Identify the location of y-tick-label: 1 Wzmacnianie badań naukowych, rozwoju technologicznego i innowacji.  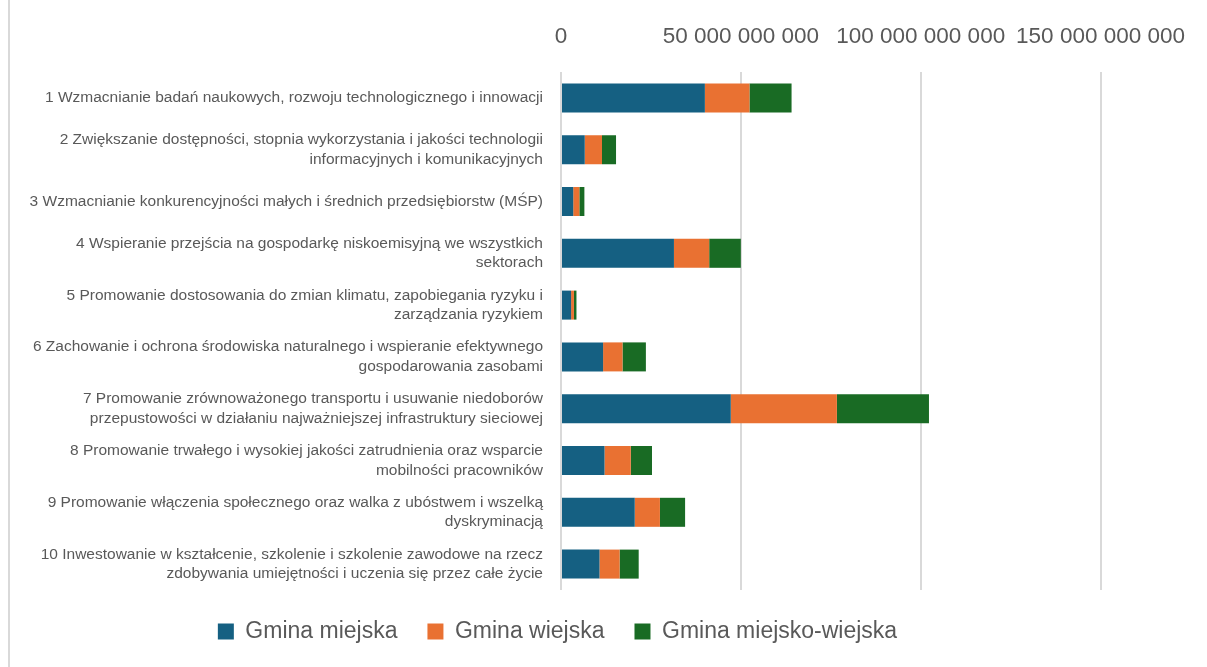
(293, 97).